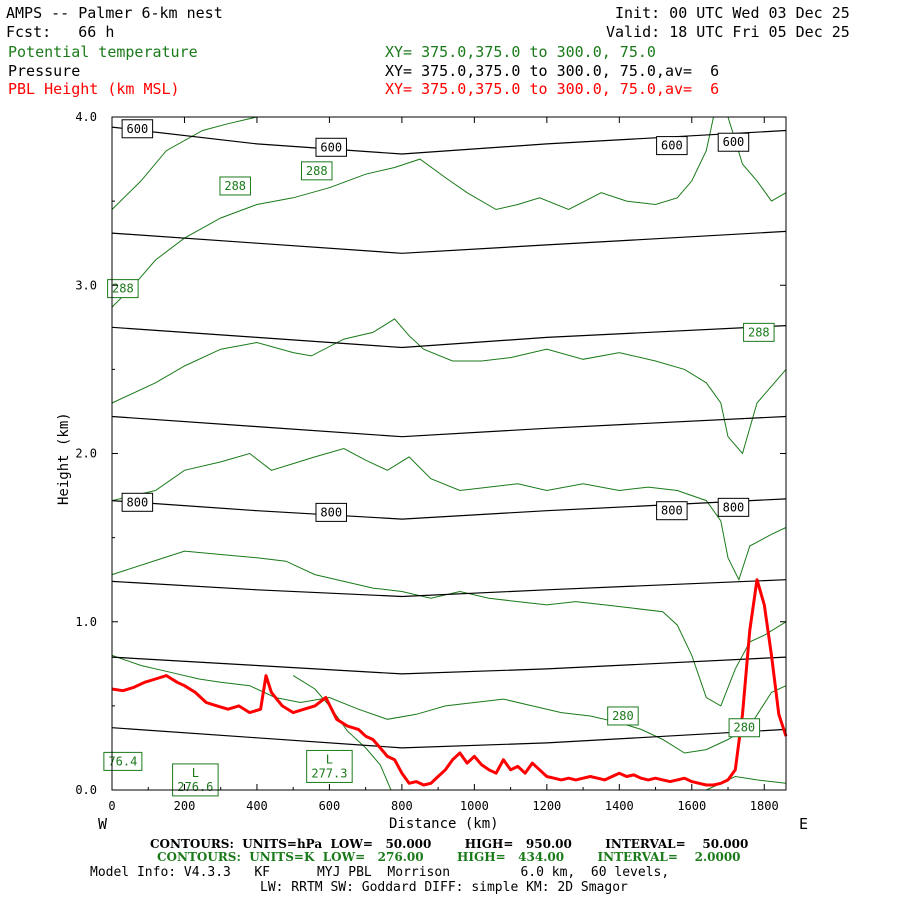 The height and width of the screenshot is (900, 900). Describe the element at coordinates (86, 622) in the screenshot. I see `y-tick-label: 1.0` at that location.